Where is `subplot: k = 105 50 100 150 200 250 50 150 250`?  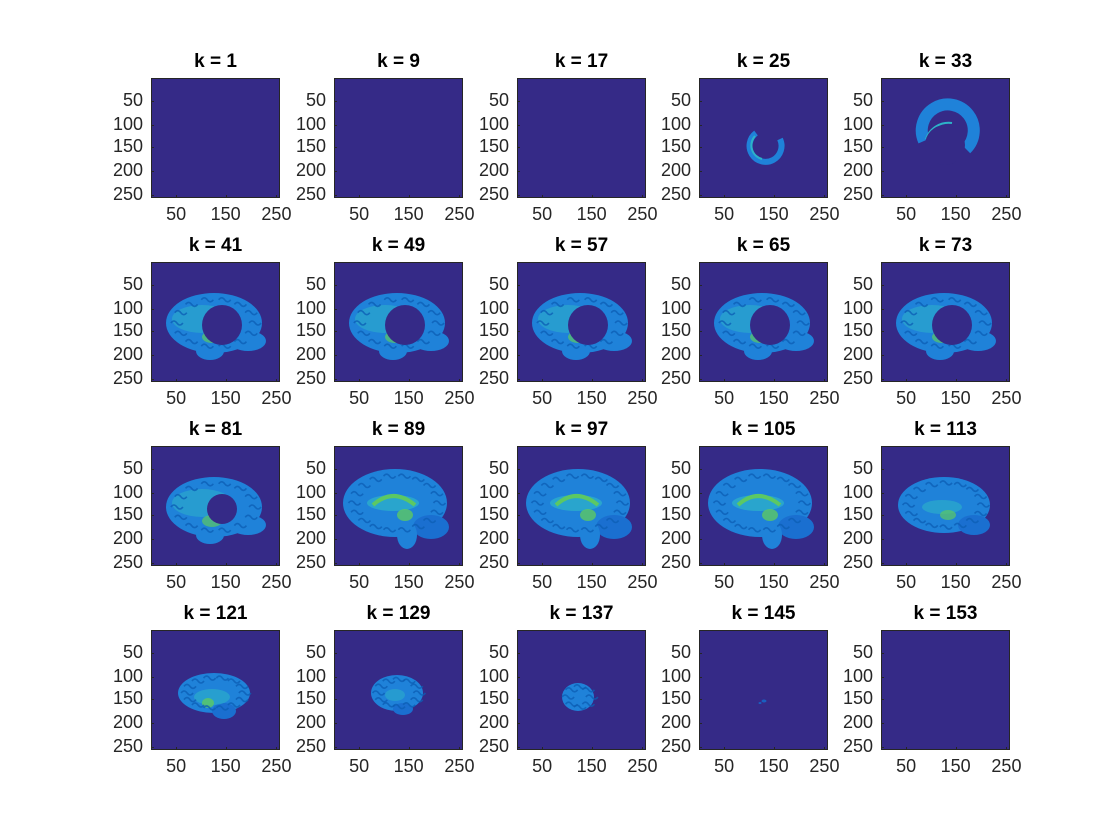 subplot: k = 105 50 100 150 200 250 50 150 250 is located at coordinates (750, 505).